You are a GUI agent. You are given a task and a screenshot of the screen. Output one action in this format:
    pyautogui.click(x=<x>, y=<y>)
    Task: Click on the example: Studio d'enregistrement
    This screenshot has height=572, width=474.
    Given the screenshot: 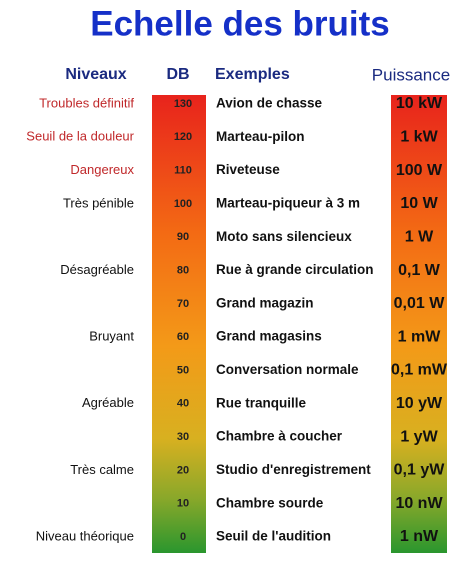 What is the action you would take?
    pyautogui.click(x=293, y=469)
    